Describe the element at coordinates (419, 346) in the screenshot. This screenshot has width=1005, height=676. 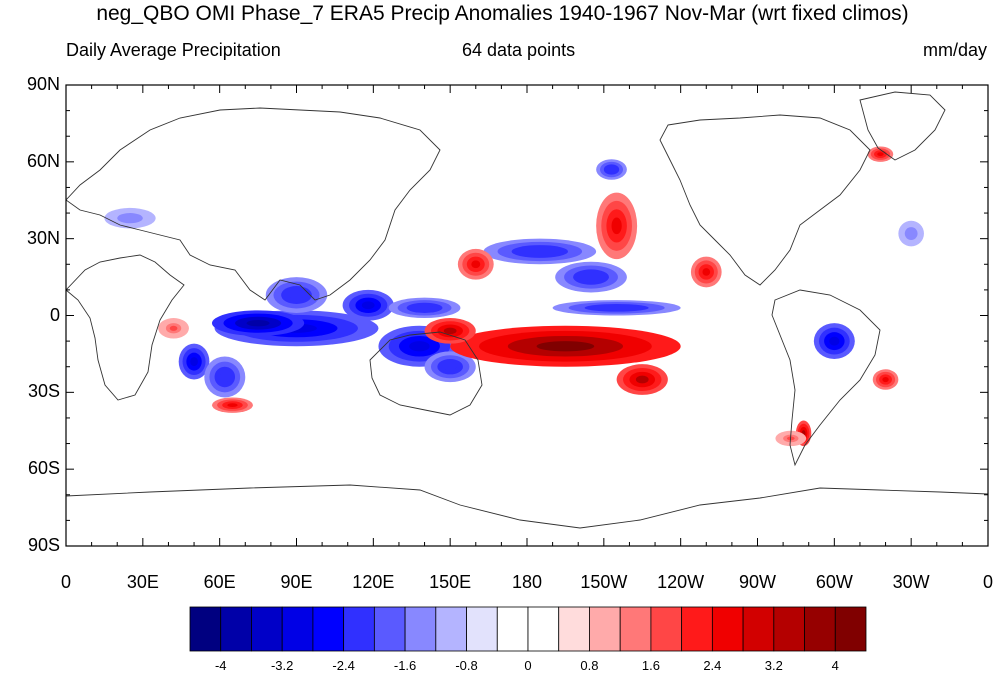
I see `anomaly-north-australia-dry` at that location.